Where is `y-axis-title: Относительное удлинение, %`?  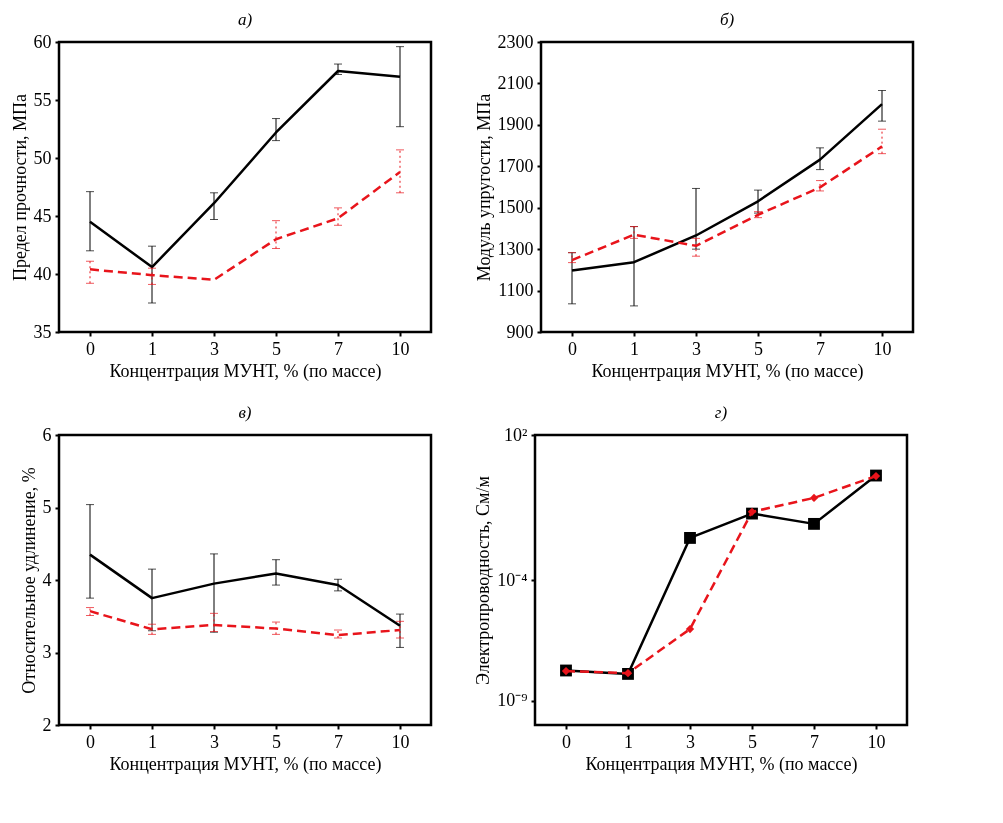 y-axis-title: Относительное удлинение, % is located at coordinates (28, 580).